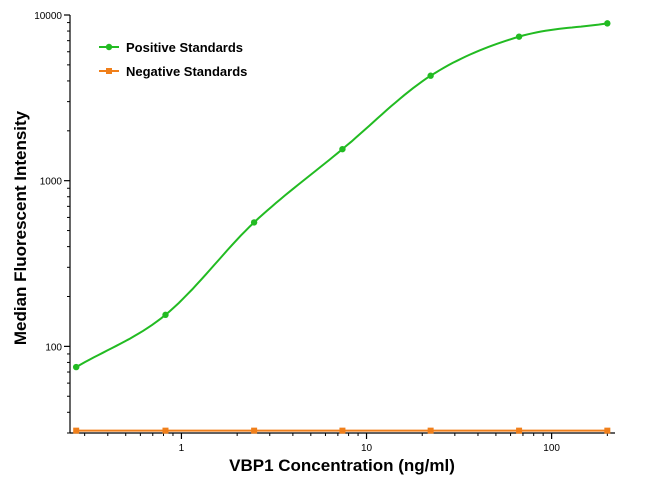 The height and width of the screenshot is (488, 650). I want to click on legend-label-0: Positive Standards, so click(184, 47).